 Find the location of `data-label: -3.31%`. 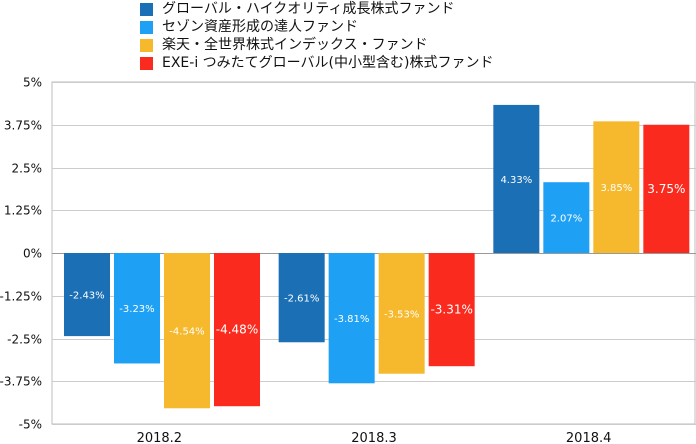

data-label: -3.31% is located at coordinates (451, 310).